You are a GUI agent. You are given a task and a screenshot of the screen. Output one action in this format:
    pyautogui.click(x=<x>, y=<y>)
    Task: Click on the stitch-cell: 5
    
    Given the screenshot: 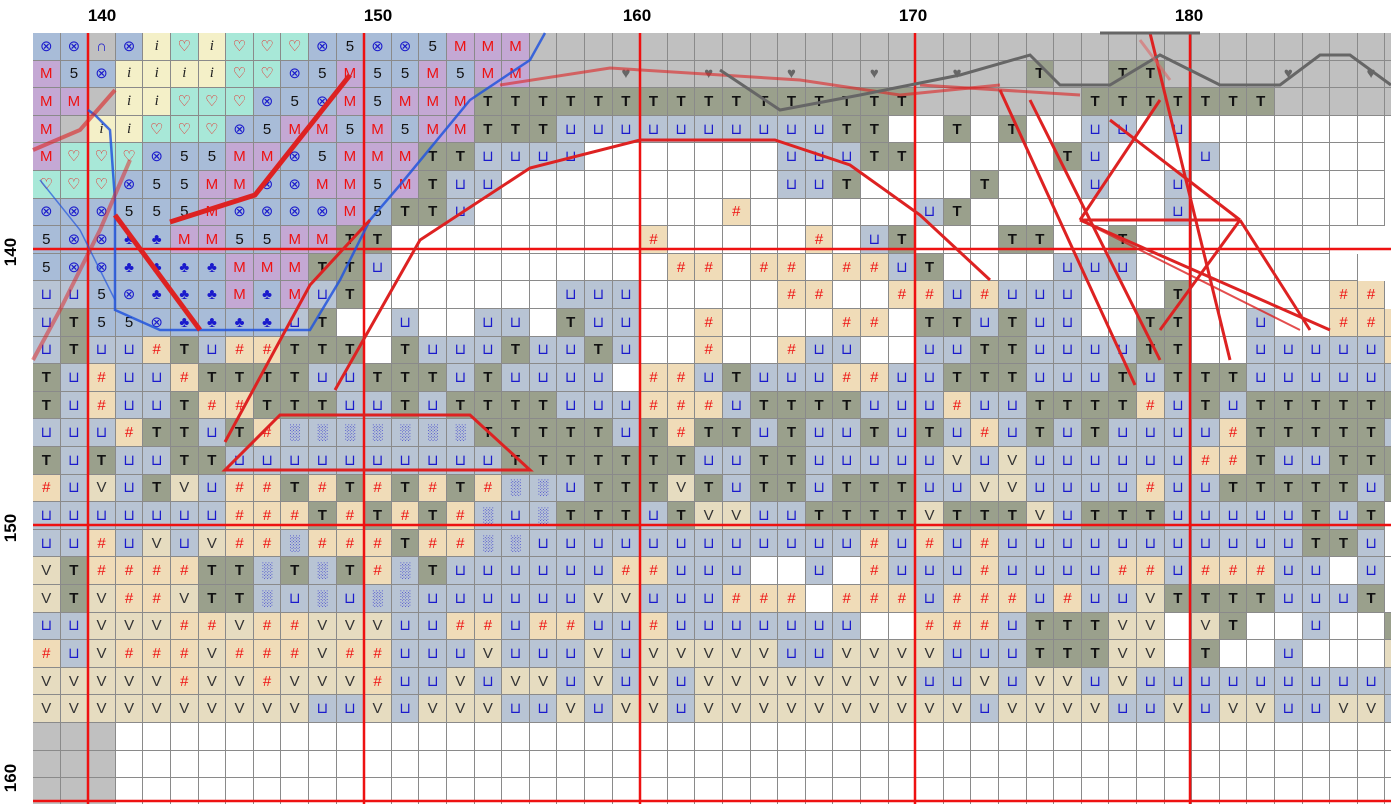 What is the action you would take?
    pyautogui.click(x=267, y=240)
    